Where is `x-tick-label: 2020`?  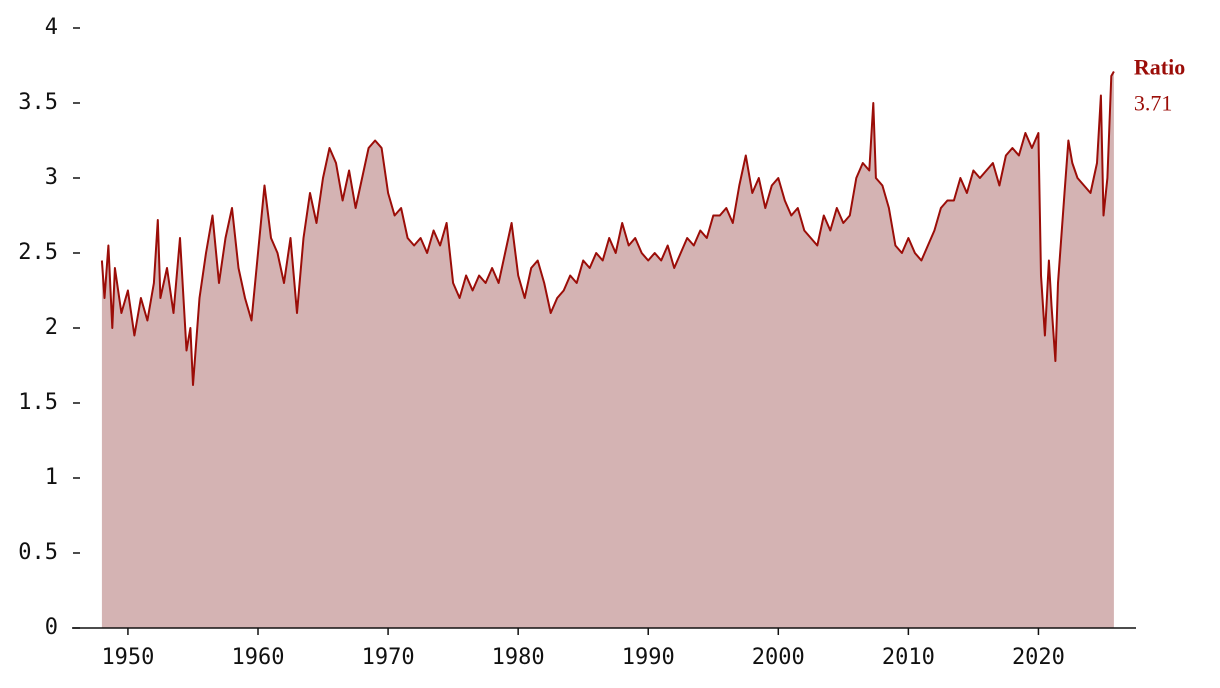 x-tick-label: 2020 is located at coordinates (1038, 657).